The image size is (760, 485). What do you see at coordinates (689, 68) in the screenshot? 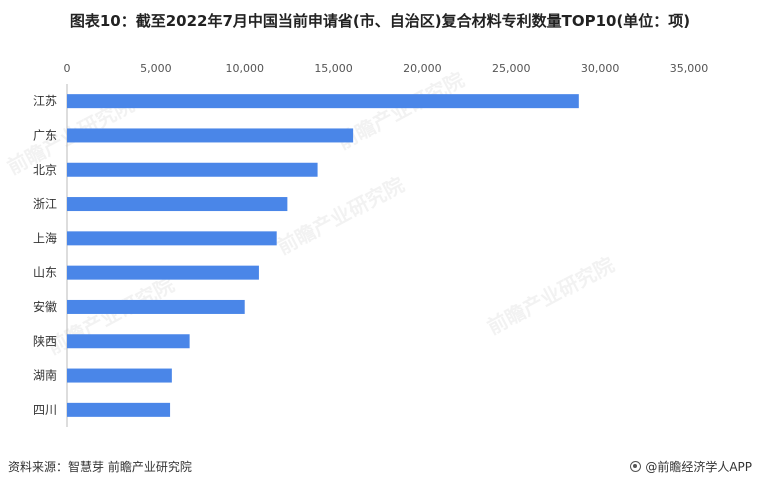
I see `x-tick-label: 35,000` at bounding box center [689, 68].